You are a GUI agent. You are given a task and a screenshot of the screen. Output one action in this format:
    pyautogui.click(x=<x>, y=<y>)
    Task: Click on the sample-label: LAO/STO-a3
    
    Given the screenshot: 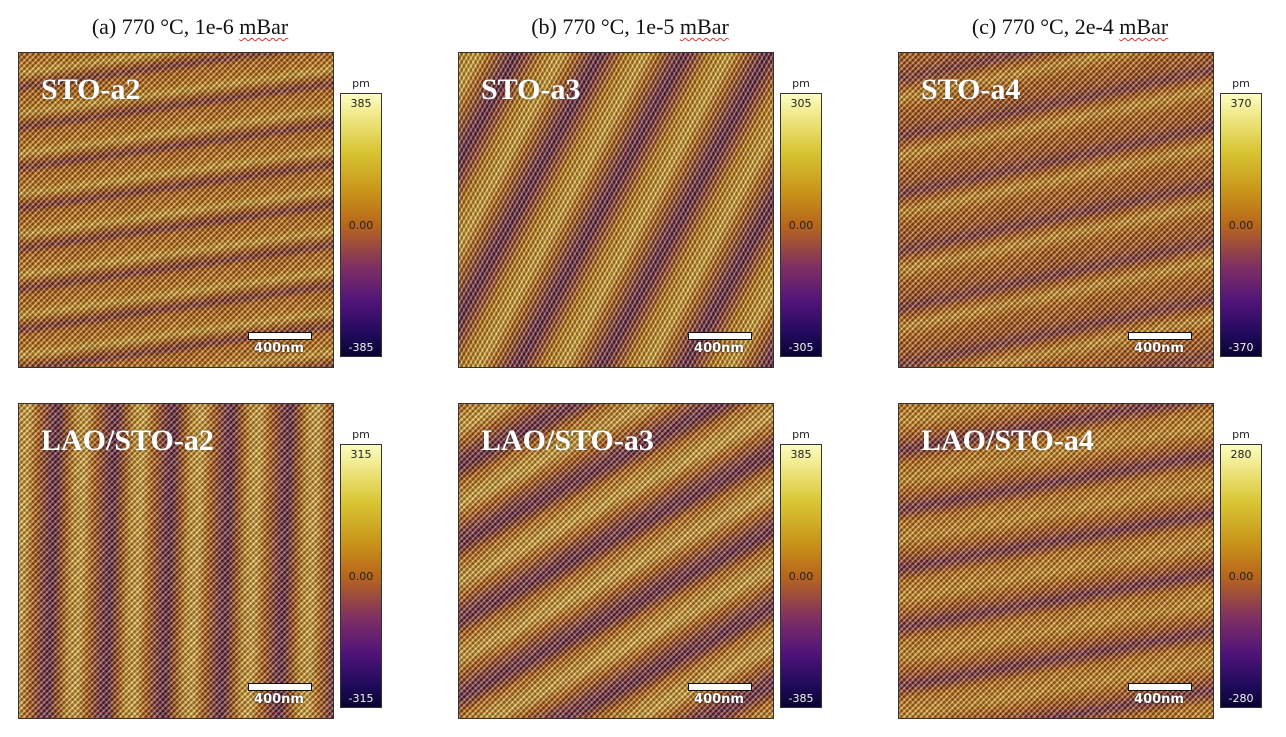 What is the action you would take?
    pyautogui.click(x=567, y=440)
    